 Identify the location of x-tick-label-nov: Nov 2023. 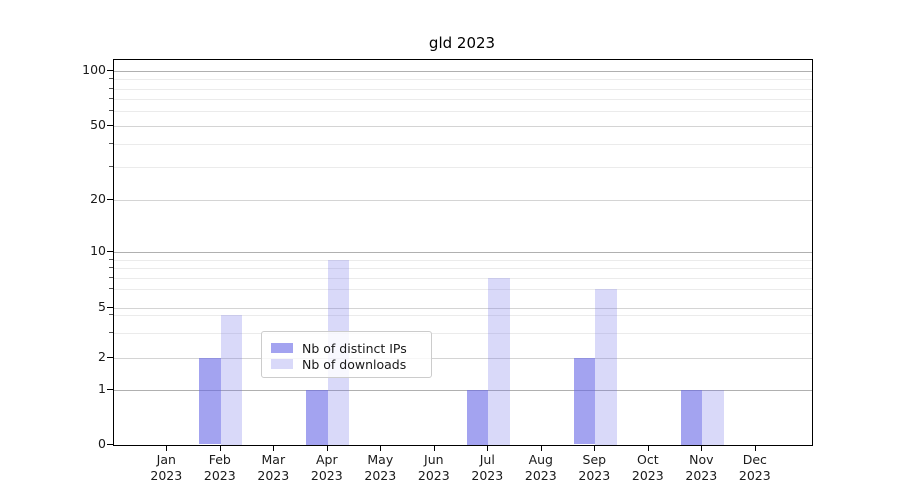
(701, 467).